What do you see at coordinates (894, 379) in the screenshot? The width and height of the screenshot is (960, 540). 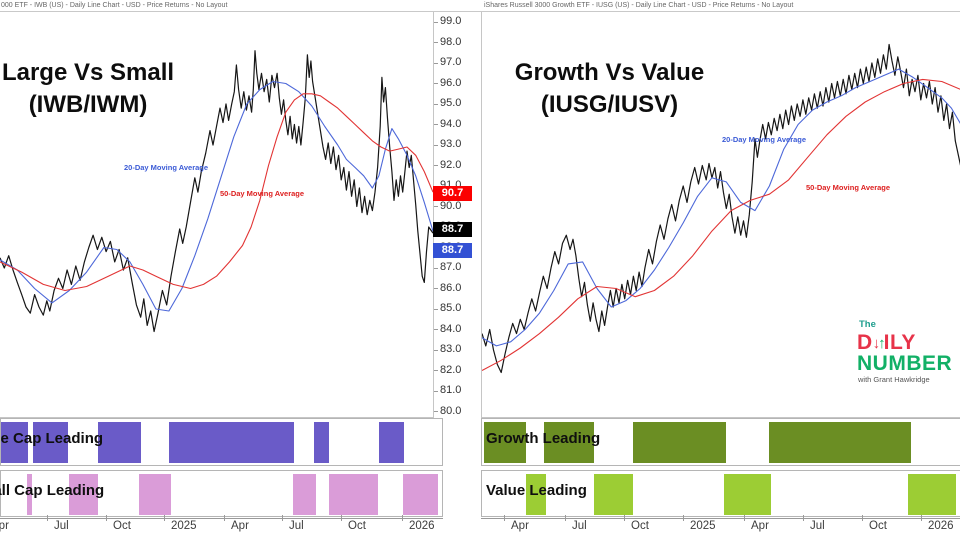 I see `logo-tagline: with Grant Hawkridge` at bounding box center [894, 379].